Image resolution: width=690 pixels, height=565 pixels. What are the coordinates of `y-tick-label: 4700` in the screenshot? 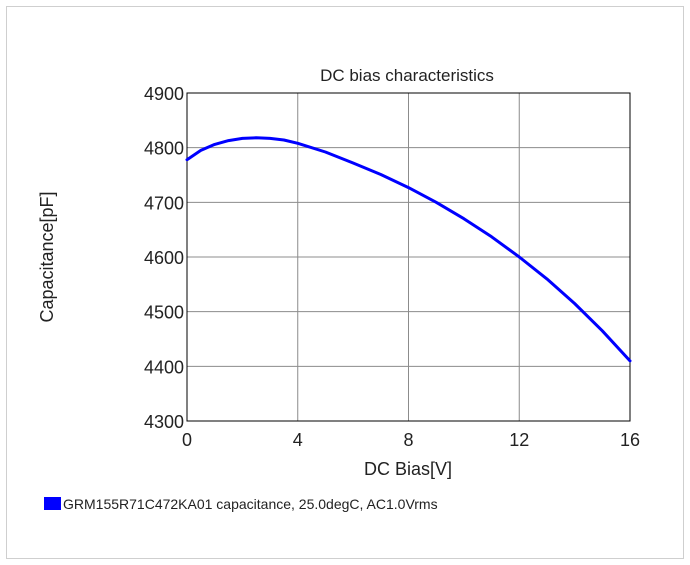 It's located at (164, 203).